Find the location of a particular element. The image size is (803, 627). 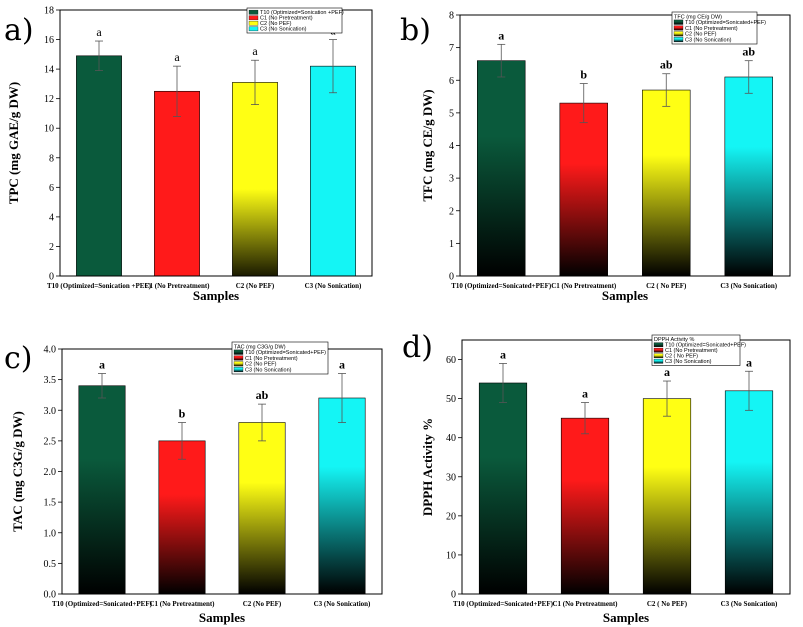

panel4-sig-label-c3: a is located at coordinates (749, 362).